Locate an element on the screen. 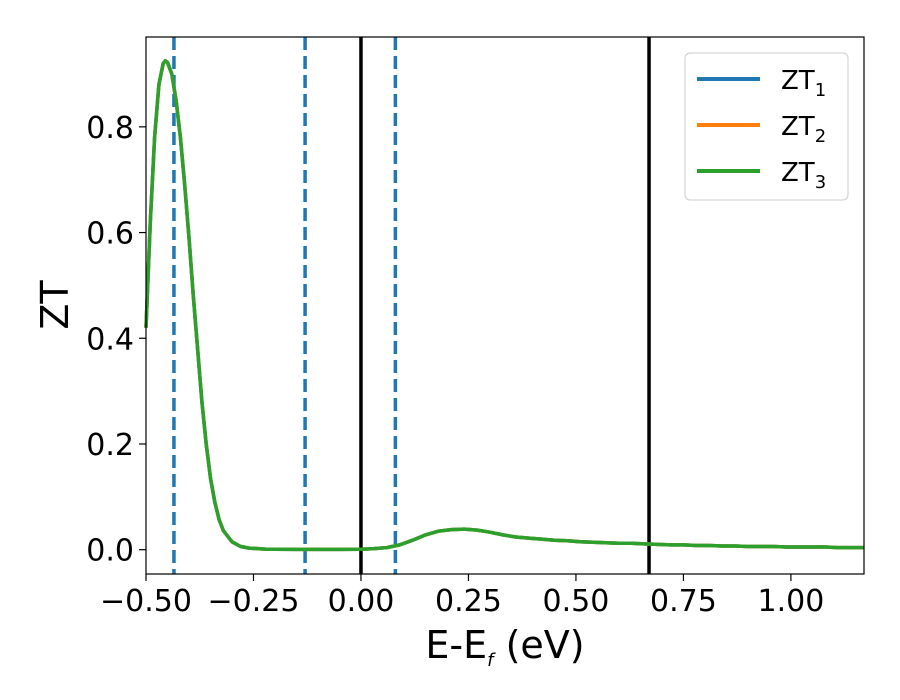  y-tick-label-3: 0.6 is located at coordinates (110, 234).